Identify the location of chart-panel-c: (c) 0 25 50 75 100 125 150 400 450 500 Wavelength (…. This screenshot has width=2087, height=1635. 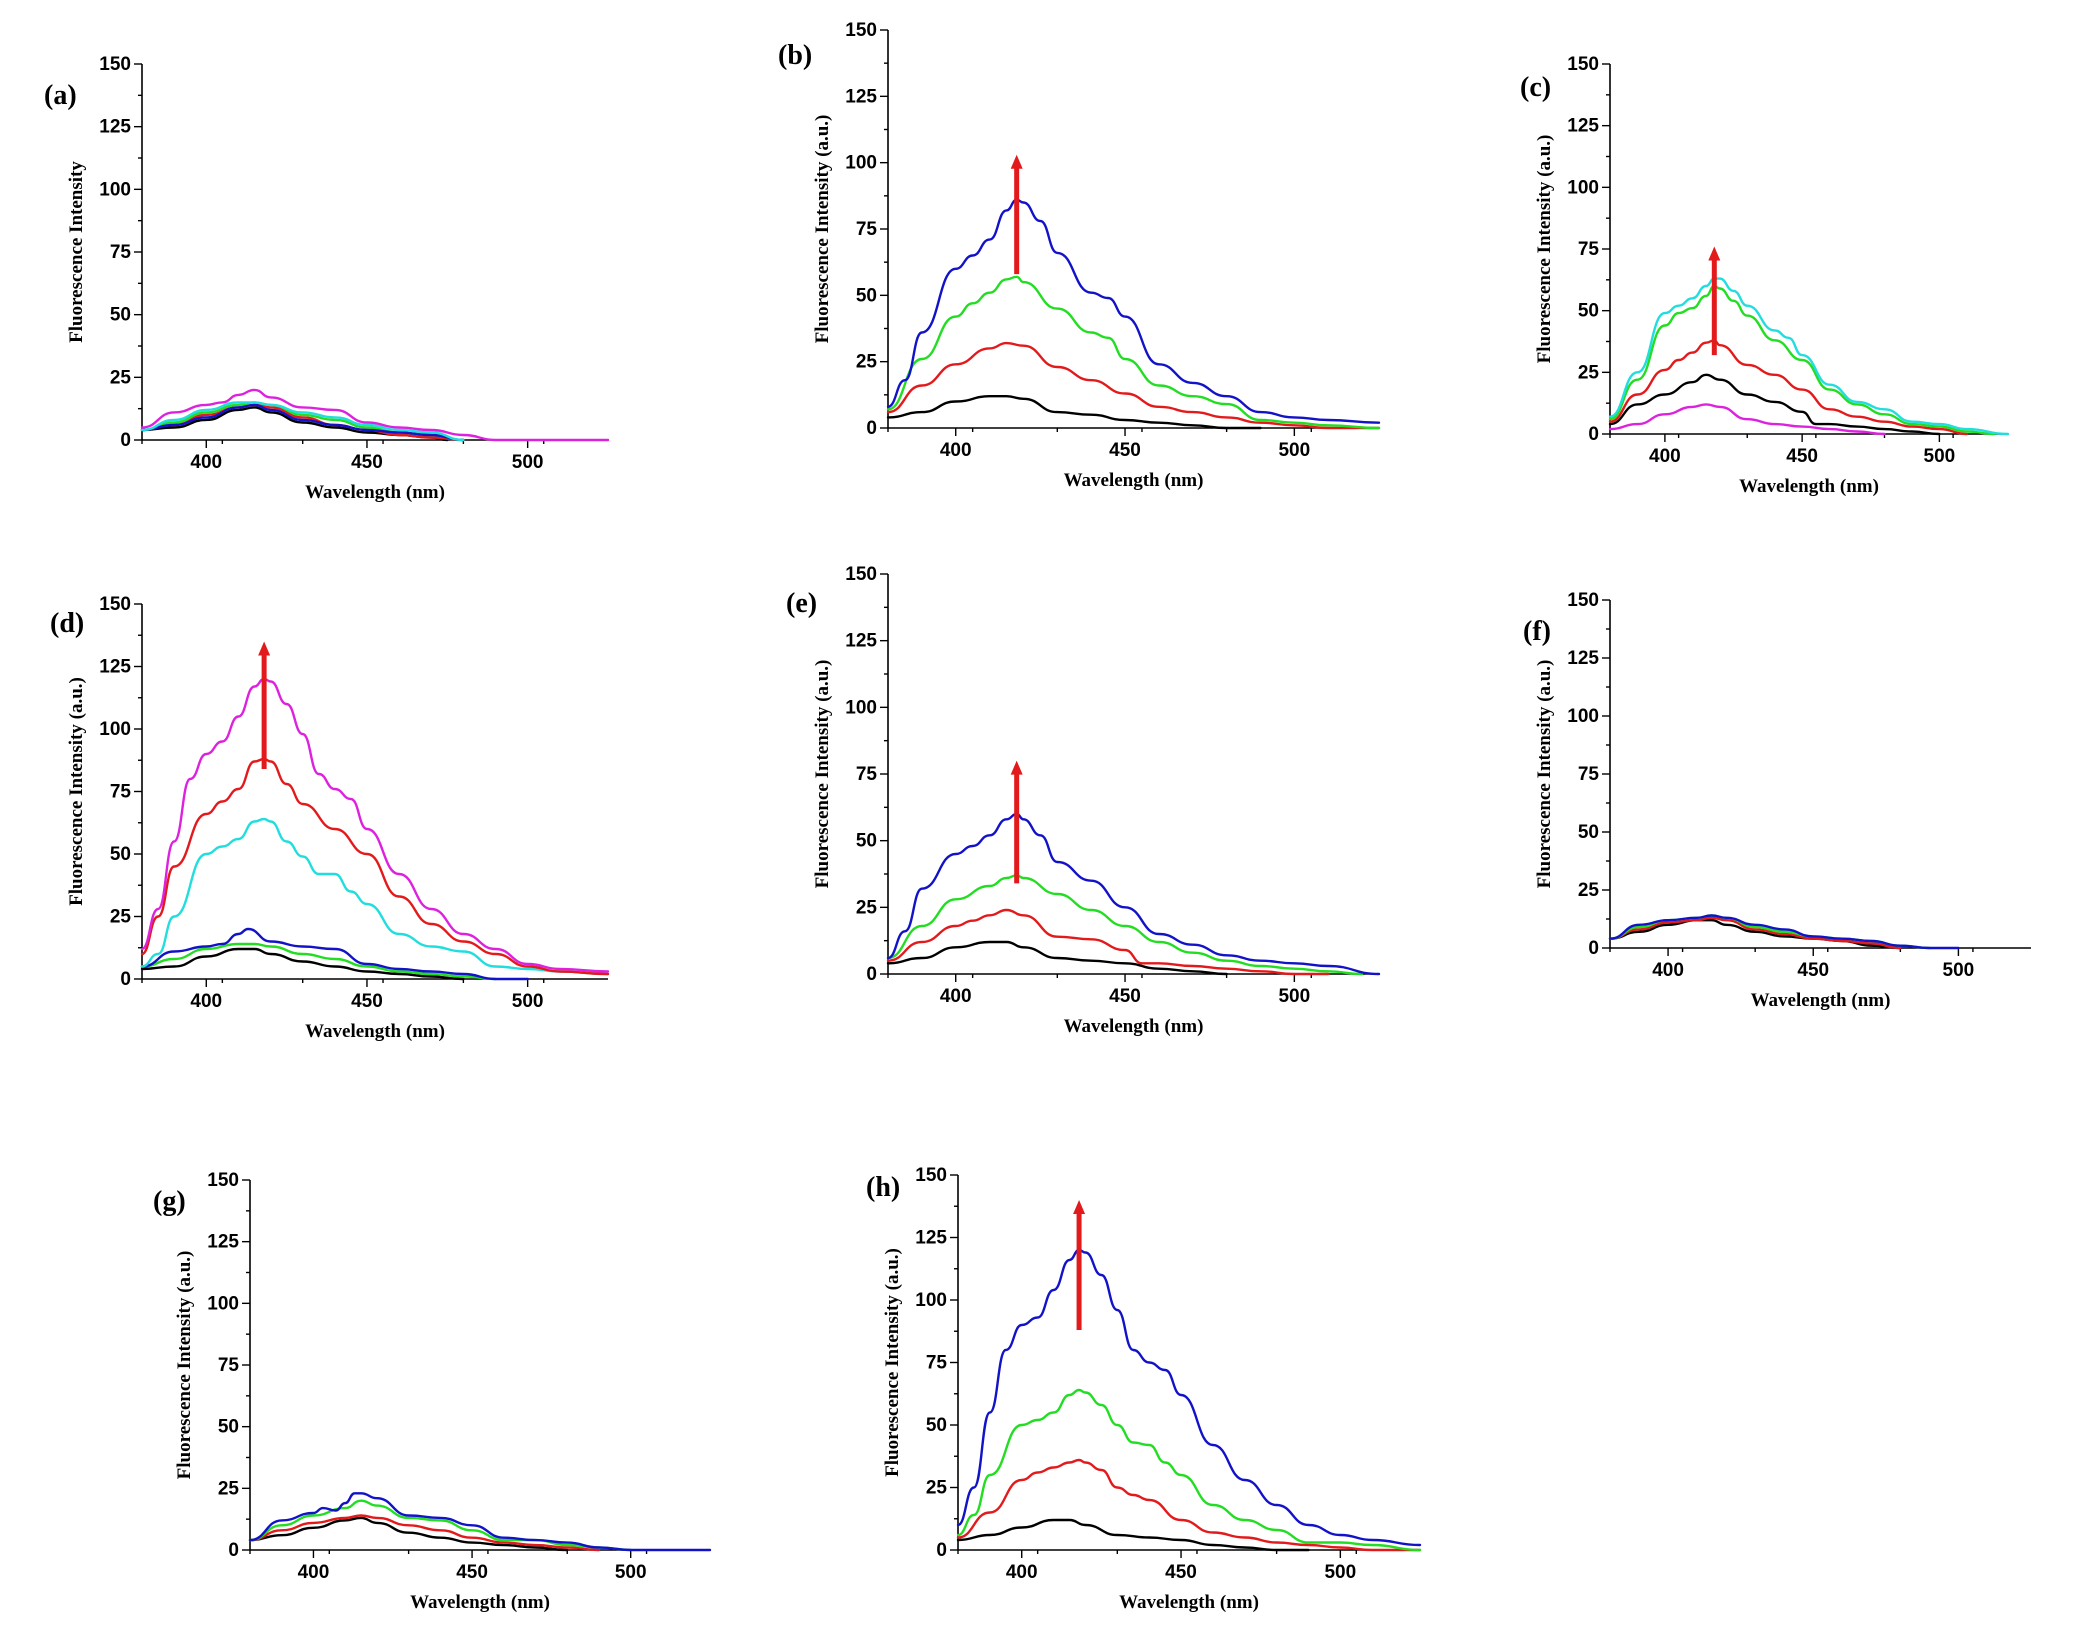
(1765, 275).